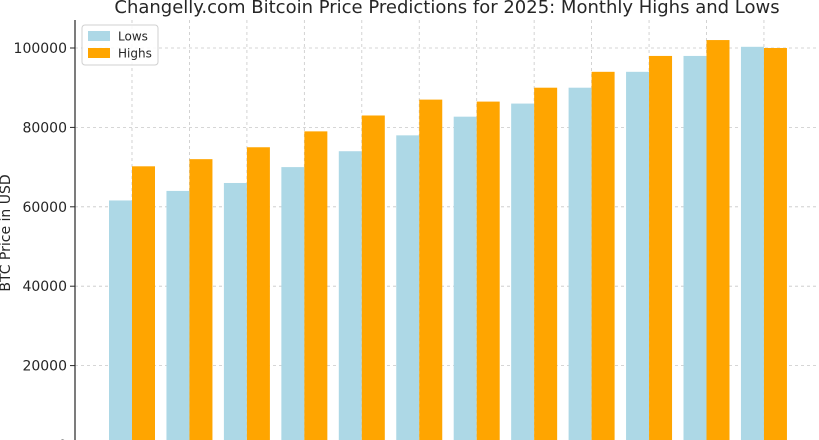 This screenshot has height=440, width=819. I want to click on legend-label-lows: Lows, so click(133, 37).